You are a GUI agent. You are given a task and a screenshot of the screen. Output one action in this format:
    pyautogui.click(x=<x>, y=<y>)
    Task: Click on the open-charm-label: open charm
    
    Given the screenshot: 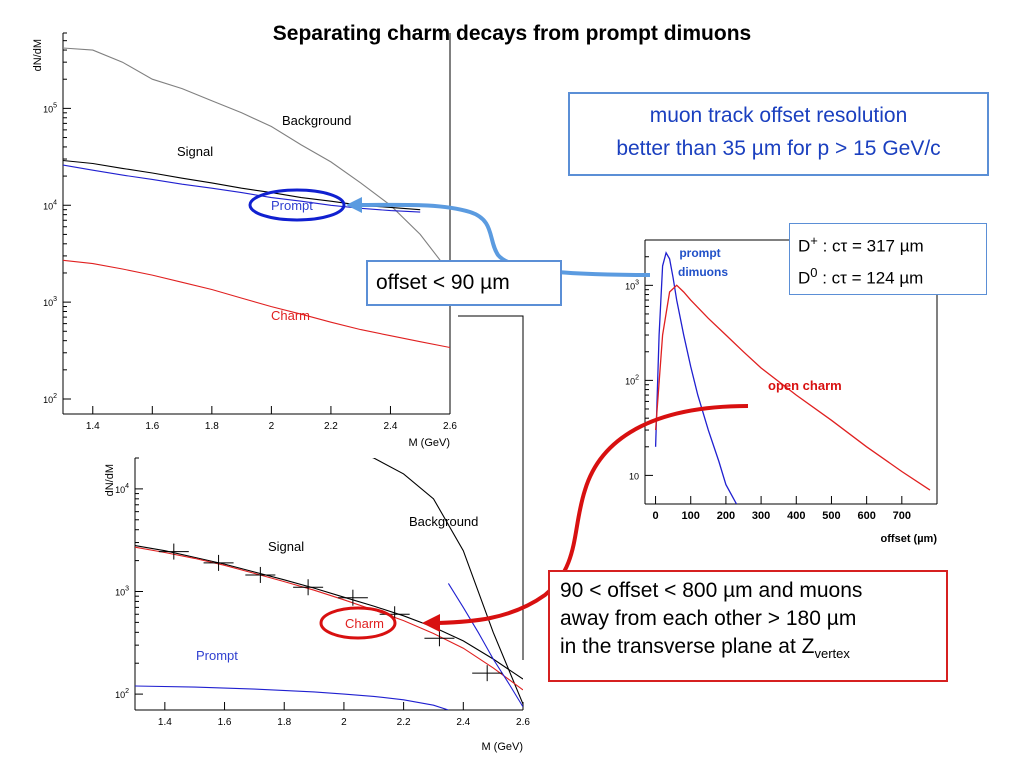 What is the action you would take?
    pyautogui.click(x=805, y=385)
    